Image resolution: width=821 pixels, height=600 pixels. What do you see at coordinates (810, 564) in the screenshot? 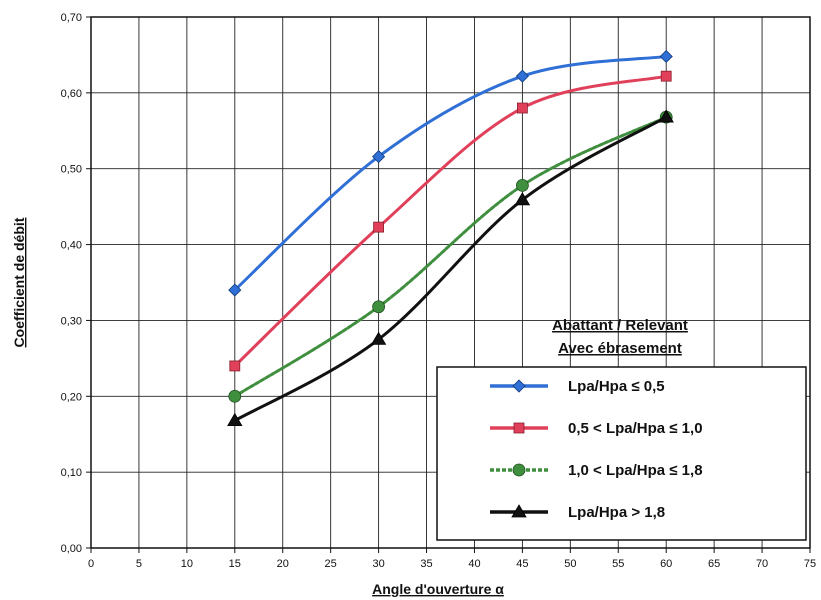
I see `x-tick-label: 75` at bounding box center [810, 564].